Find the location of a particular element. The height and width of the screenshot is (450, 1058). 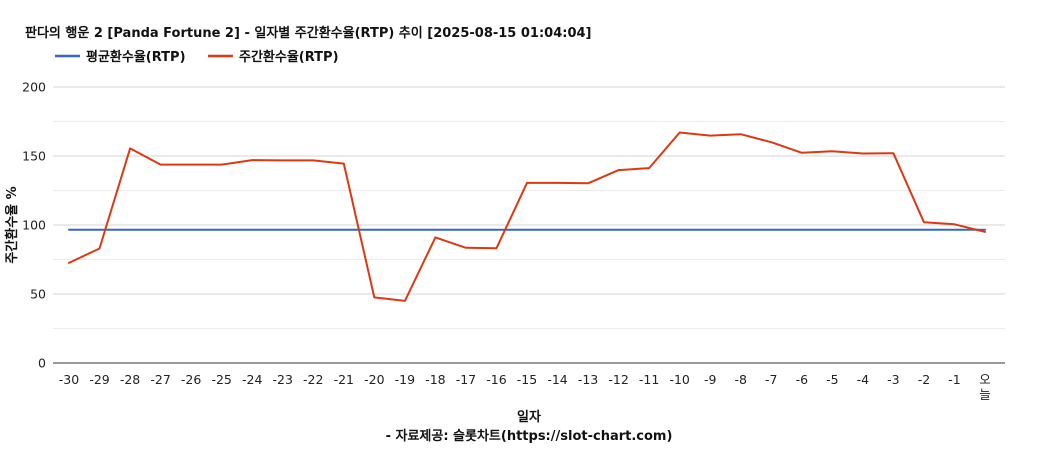

x-tick-label: -27 is located at coordinates (160, 379).